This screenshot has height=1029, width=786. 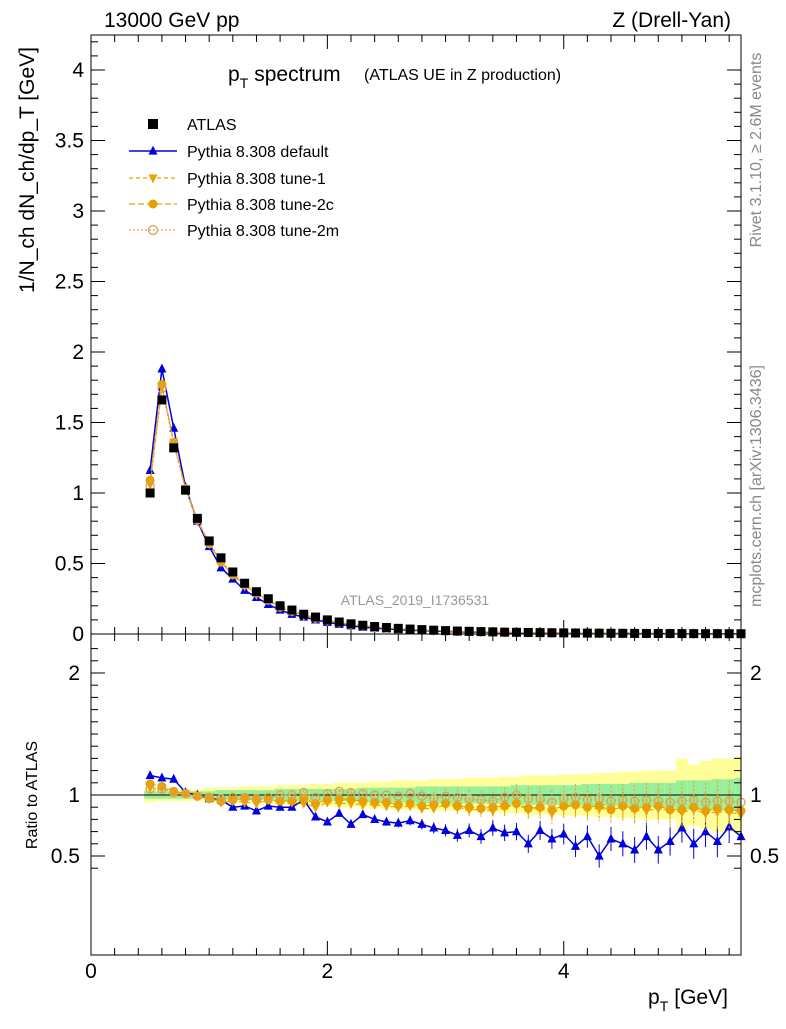 What do you see at coordinates (671, 20) in the screenshot?
I see `header-right: Z (Drell-Yan)` at bounding box center [671, 20].